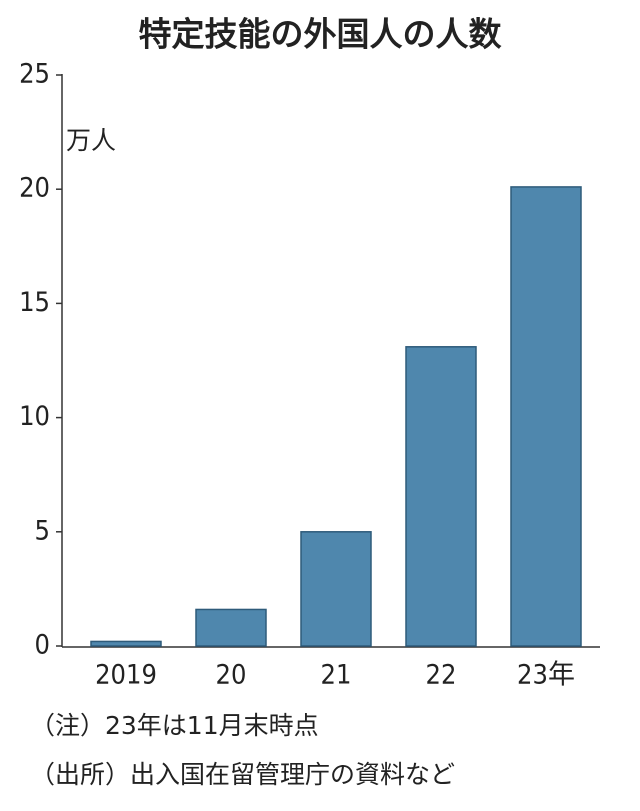 Image resolution: width=640 pixels, height=811 pixels. Describe the element at coordinates (321, 34) in the screenshot. I see `chart-title: 特定技能の外国人の人数` at that location.